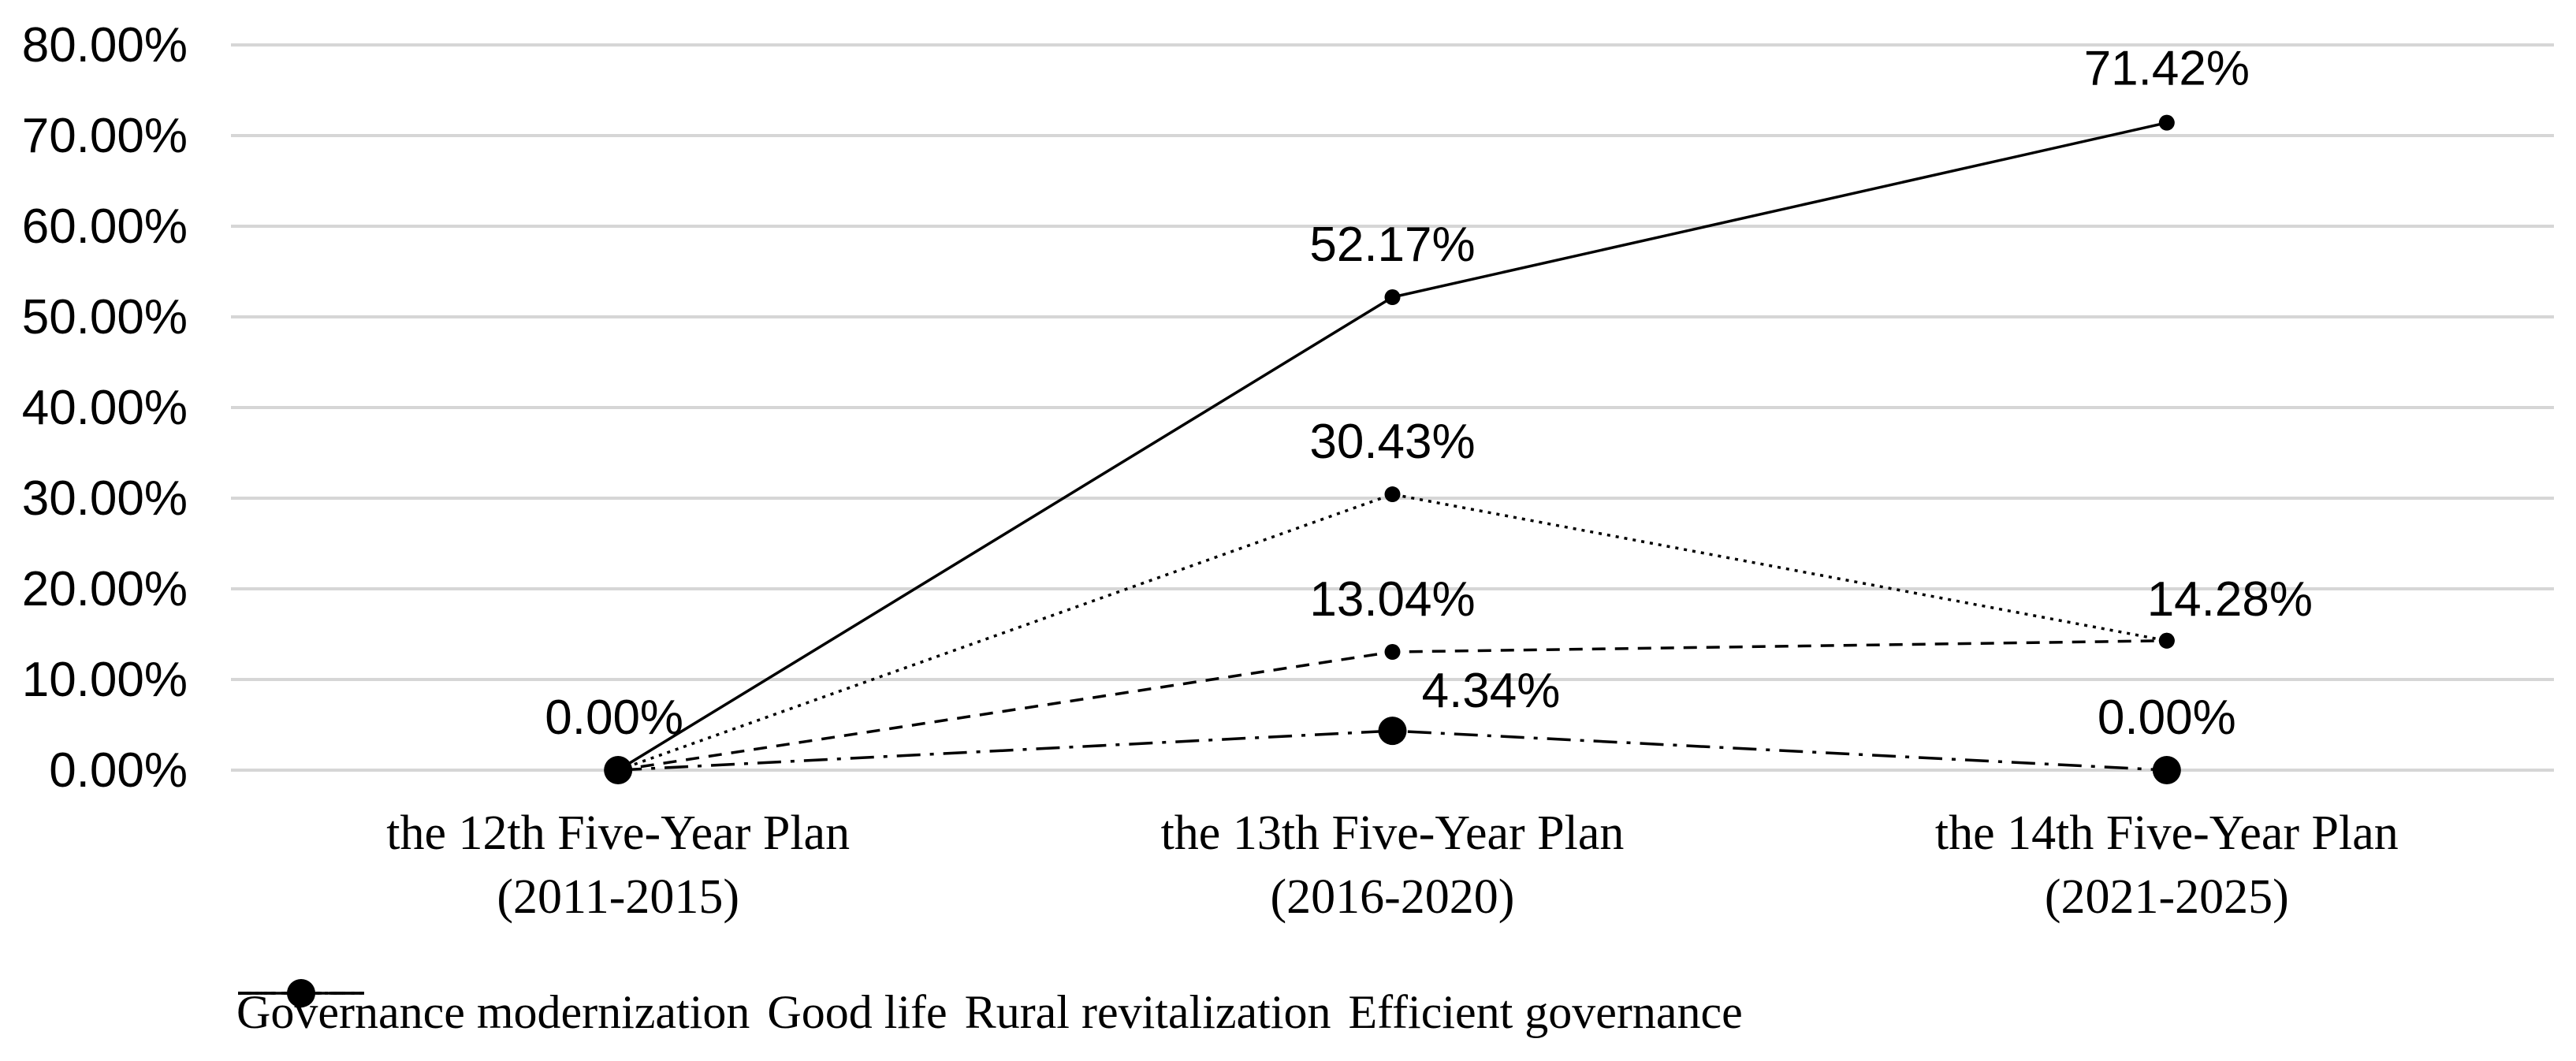 The width and height of the screenshot is (2576, 1061). What do you see at coordinates (1392, 245) in the screenshot?
I see `data-label: 52.17%` at bounding box center [1392, 245].